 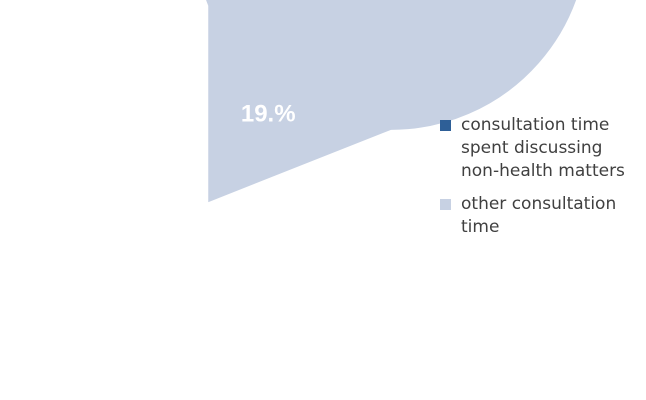 What do you see at coordinates (445, 204) in the screenshot?
I see `legend-swatch-other-consultation-time` at bounding box center [445, 204].